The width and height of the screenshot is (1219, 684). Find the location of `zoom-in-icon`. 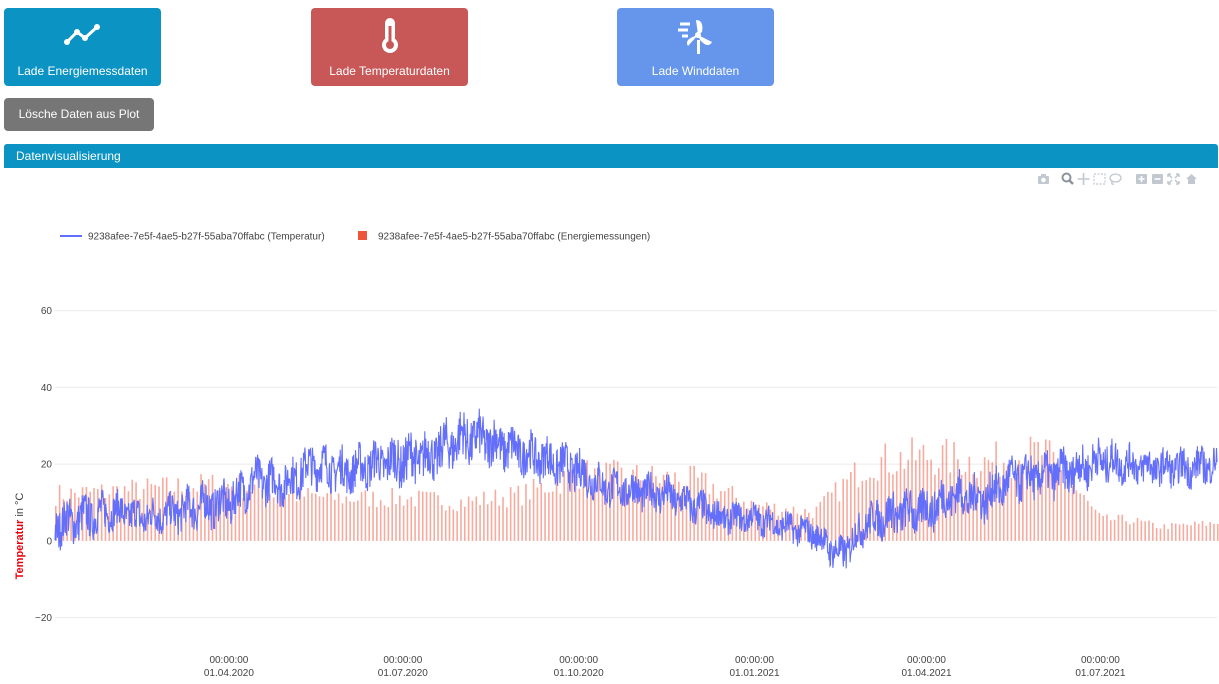

zoom-in-icon is located at coordinates (1141, 179).